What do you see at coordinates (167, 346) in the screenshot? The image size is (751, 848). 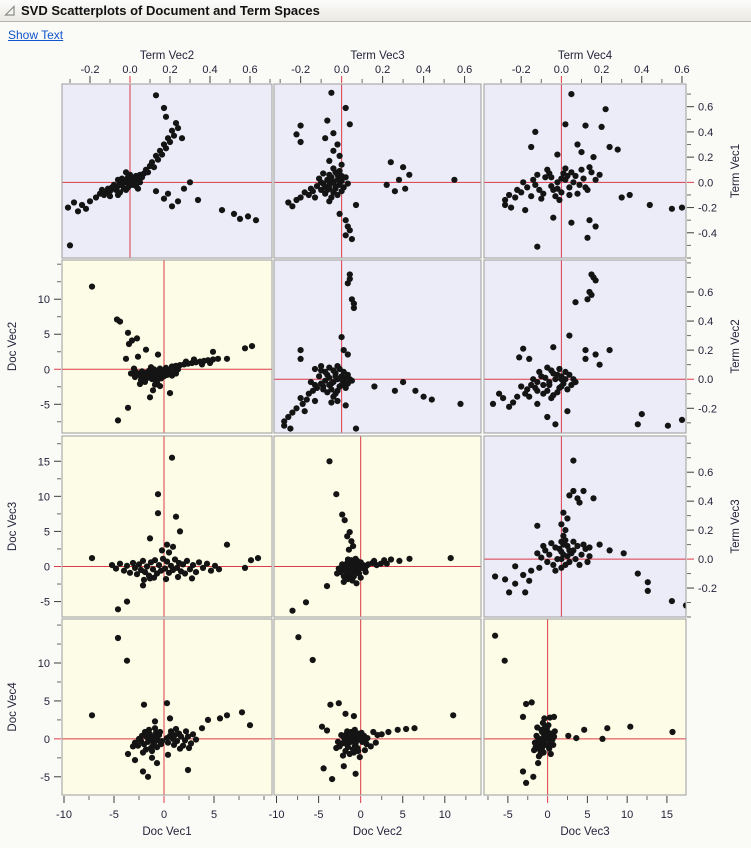 I see `scatter-panel-r2c1` at bounding box center [167, 346].